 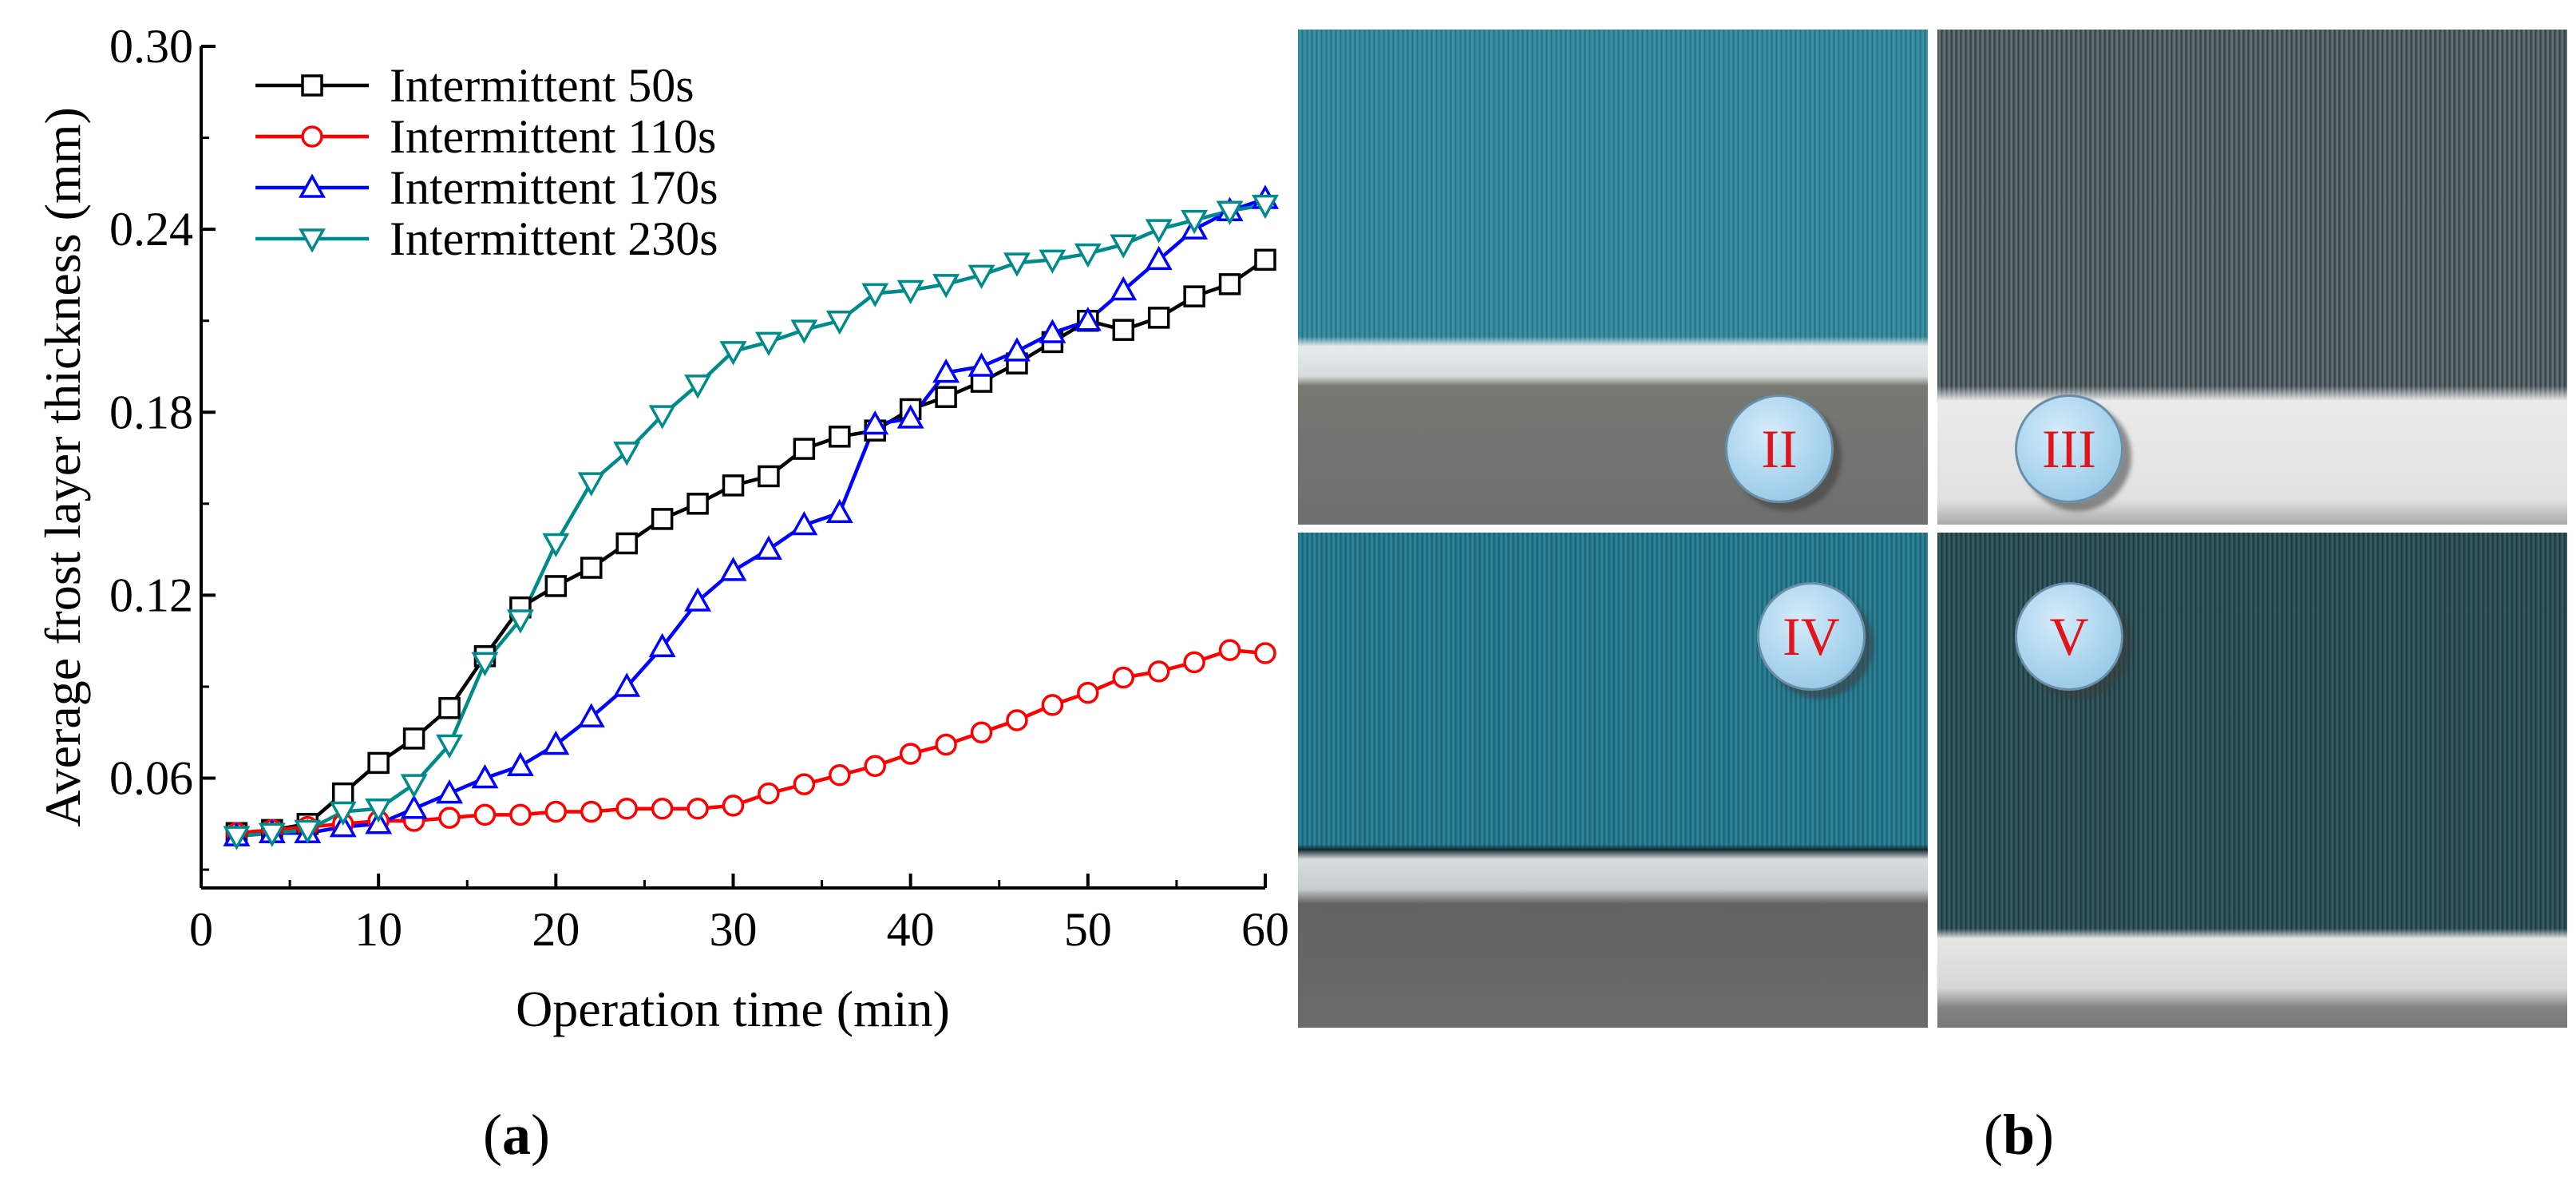 What do you see at coordinates (542, 85) in the screenshot?
I see `legend-entry: Intermittent 50s` at bounding box center [542, 85].